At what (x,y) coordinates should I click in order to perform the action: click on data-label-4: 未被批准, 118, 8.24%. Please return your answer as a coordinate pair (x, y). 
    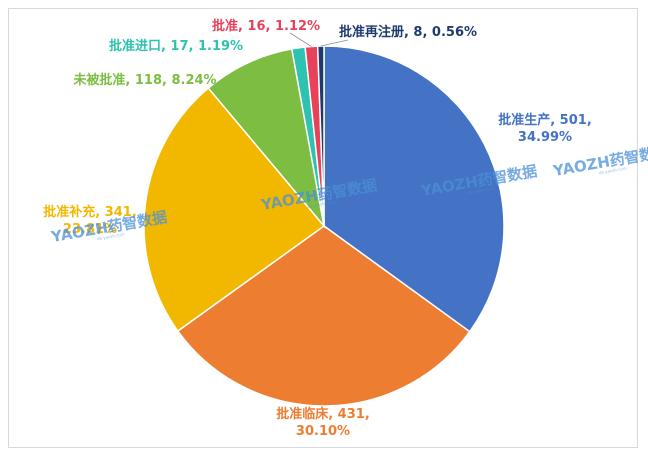
    Looking at the image, I should click on (144, 80).